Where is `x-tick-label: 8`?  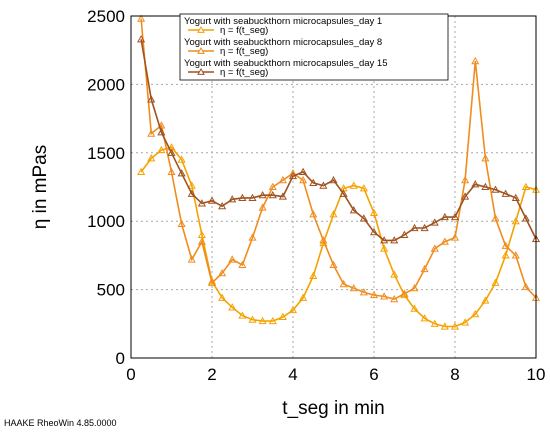 x-tick-label: 8 is located at coordinates (454, 374).